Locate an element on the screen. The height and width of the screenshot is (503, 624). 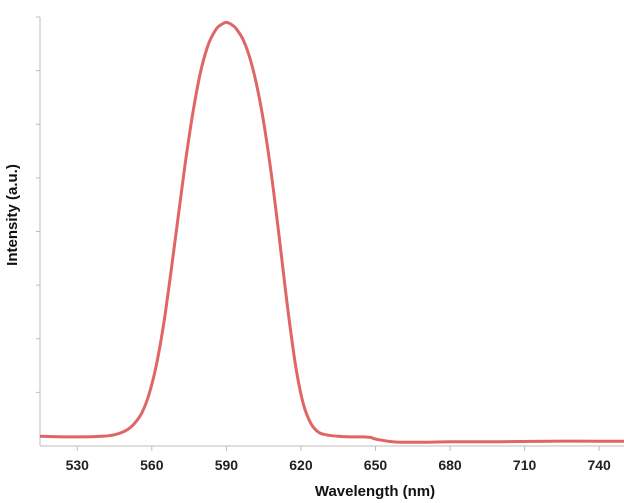
x-tick-label: 530 is located at coordinates (78, 465).